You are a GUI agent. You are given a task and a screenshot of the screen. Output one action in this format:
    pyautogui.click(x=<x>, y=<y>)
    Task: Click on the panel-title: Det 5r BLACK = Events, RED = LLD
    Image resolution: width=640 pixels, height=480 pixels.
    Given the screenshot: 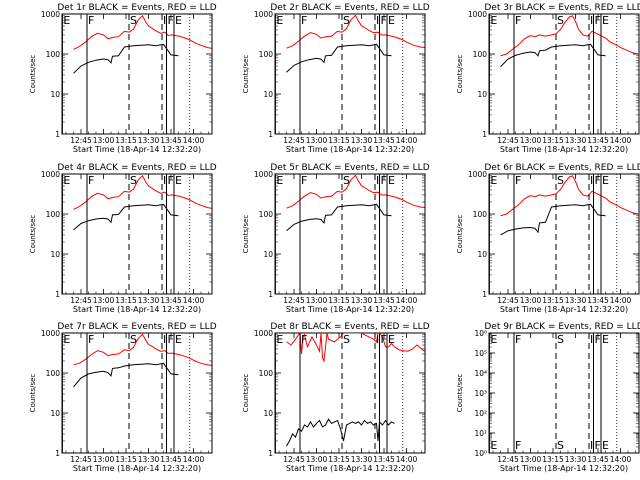 What is the action you would take?
    pyautogui.click(x=349, y=168)
    